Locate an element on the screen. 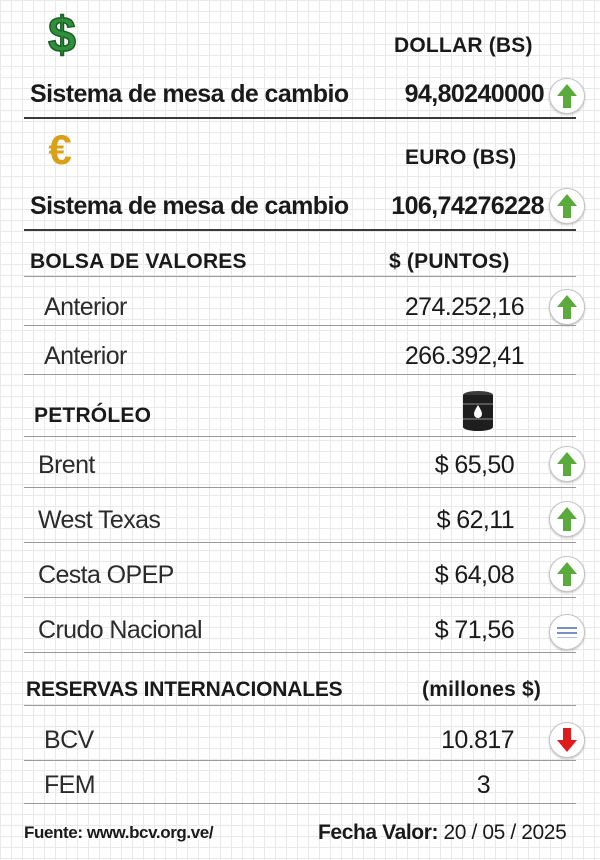 The width and height of the screenshot is (600, 860). reservas-header-separator is located at coordinates (300, 705).